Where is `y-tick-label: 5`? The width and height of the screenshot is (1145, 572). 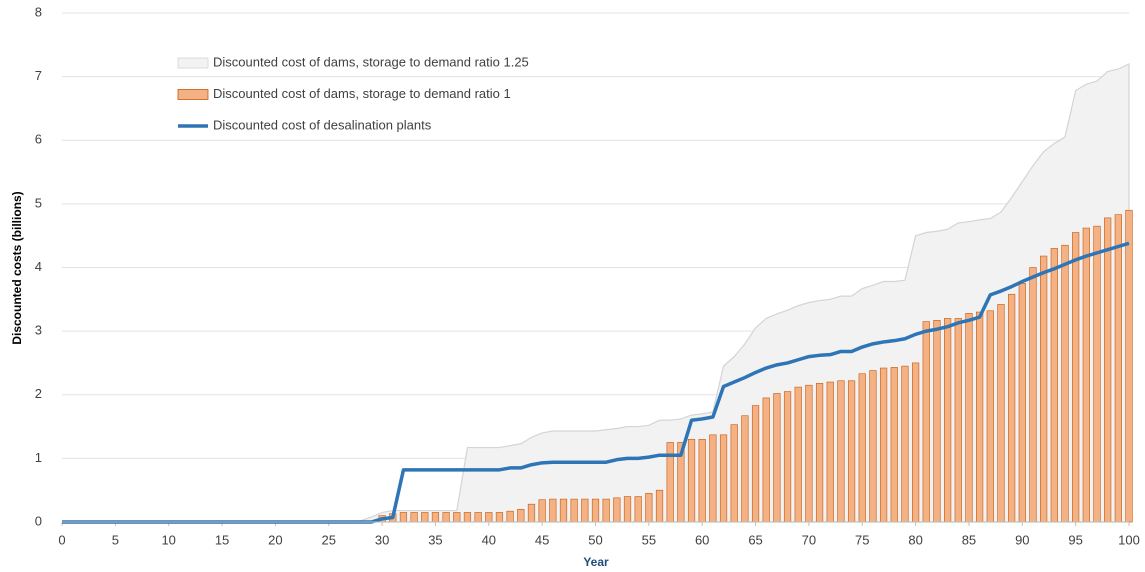
y-tick-label: 5 is located at coordinates (38, 202).